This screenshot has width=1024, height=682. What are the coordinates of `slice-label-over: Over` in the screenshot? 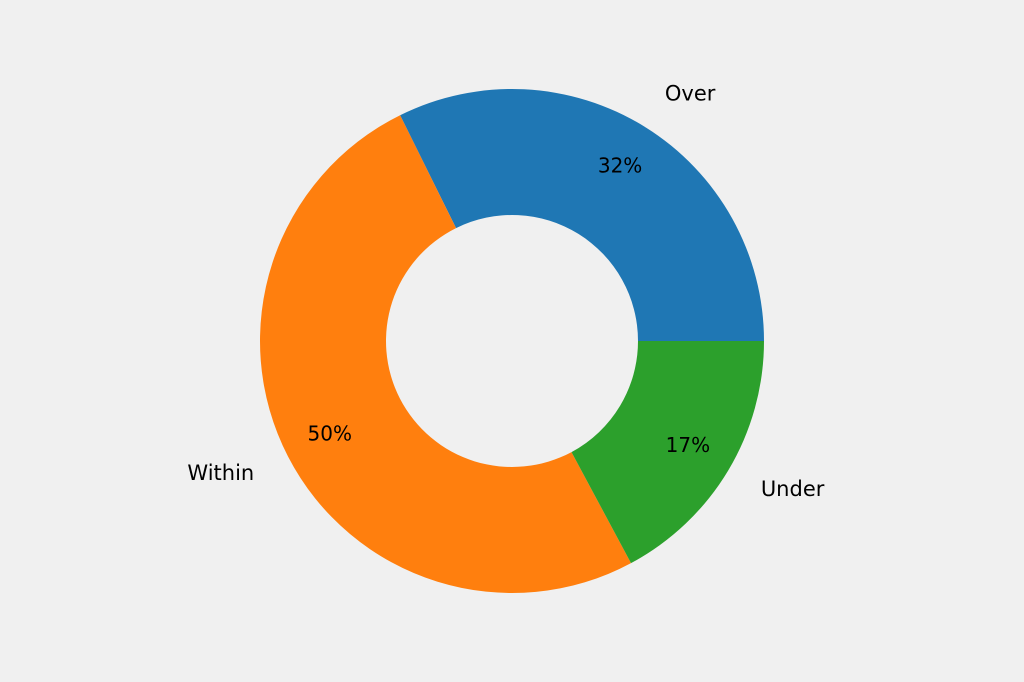 It's located at (690, 94).